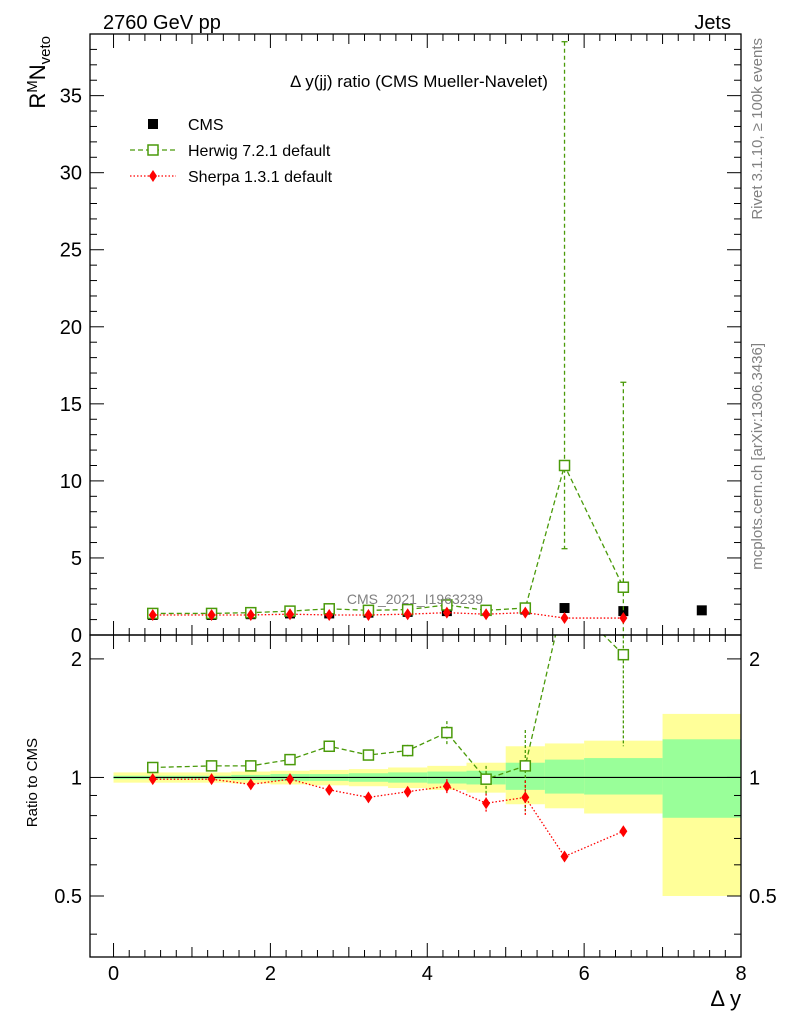 This screenshot has width=786, height=1024. Describe the element at coordinates (71, 328) in the screenshot. I see `main-y-tick-label: 20` at that location.